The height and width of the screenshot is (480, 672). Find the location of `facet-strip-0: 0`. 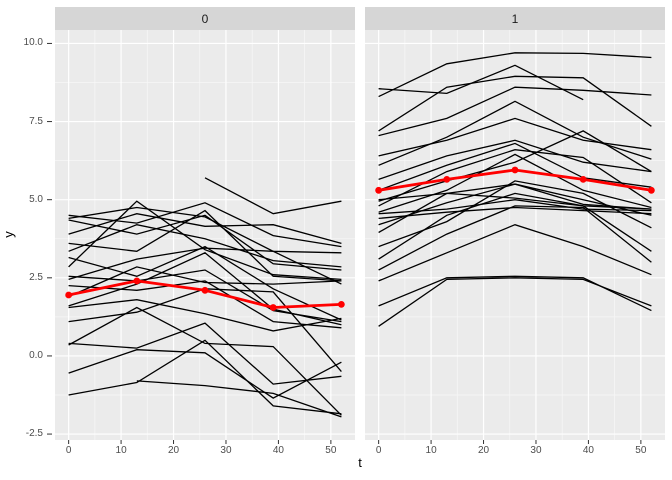

facet-strip-0: 0 is located at coordinates (205, 18).